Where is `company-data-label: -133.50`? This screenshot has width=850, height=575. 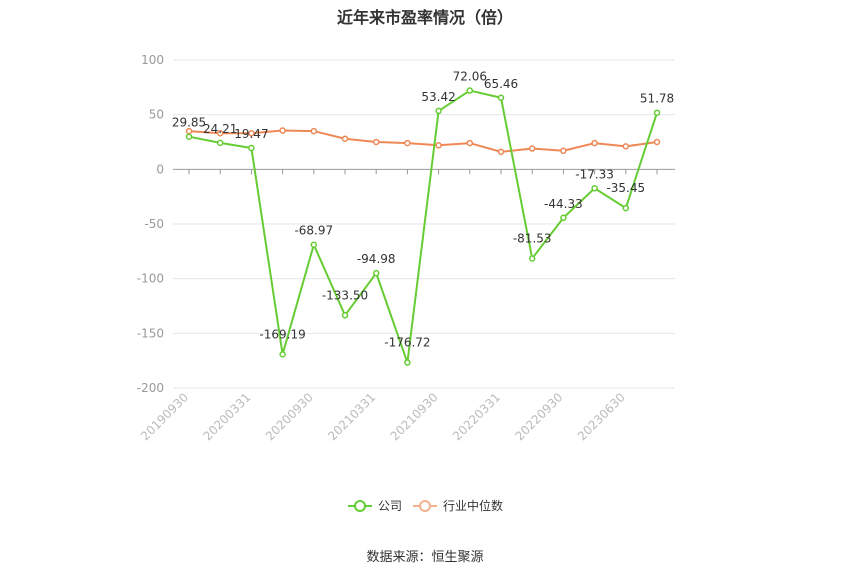
company-data-label: -133.50 is located at coordinates (345, 295).